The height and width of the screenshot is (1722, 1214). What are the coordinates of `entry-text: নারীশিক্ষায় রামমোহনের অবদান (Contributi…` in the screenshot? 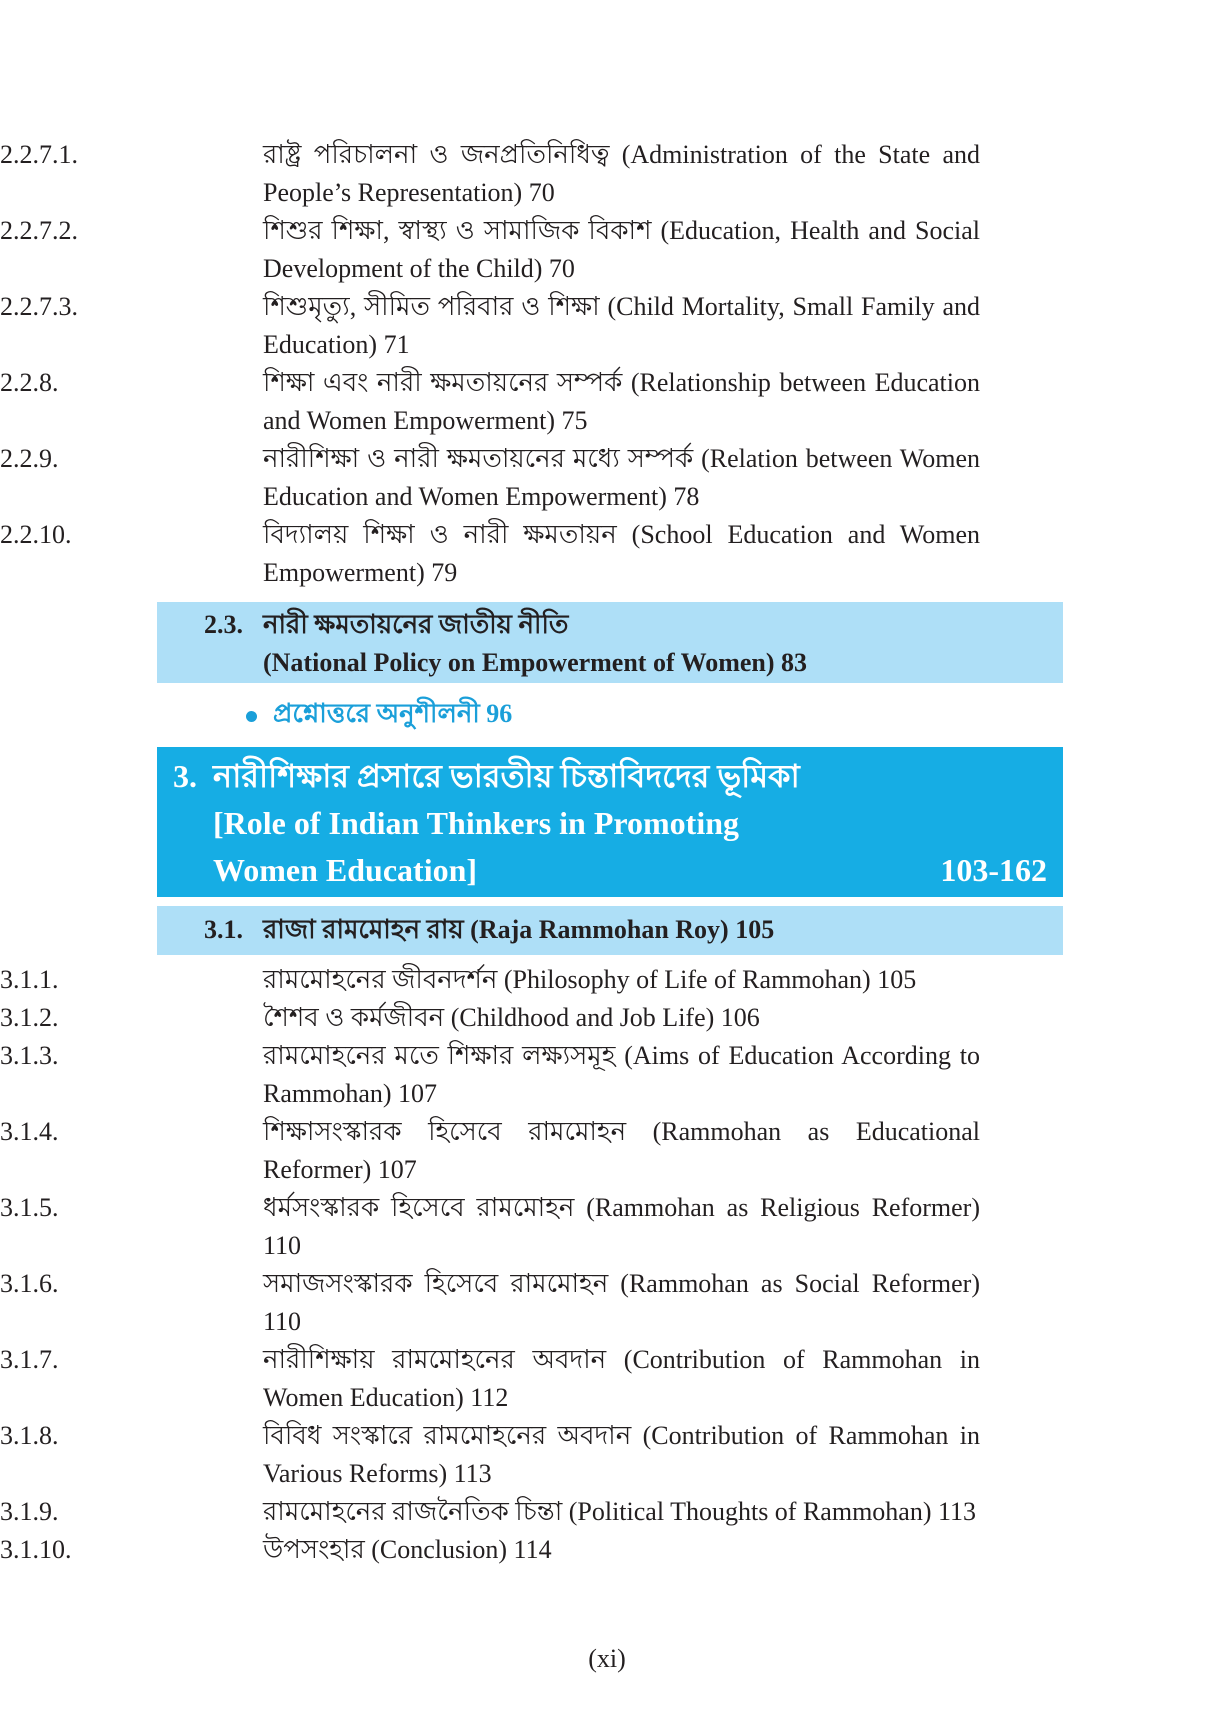 It's located at (621, 1378).